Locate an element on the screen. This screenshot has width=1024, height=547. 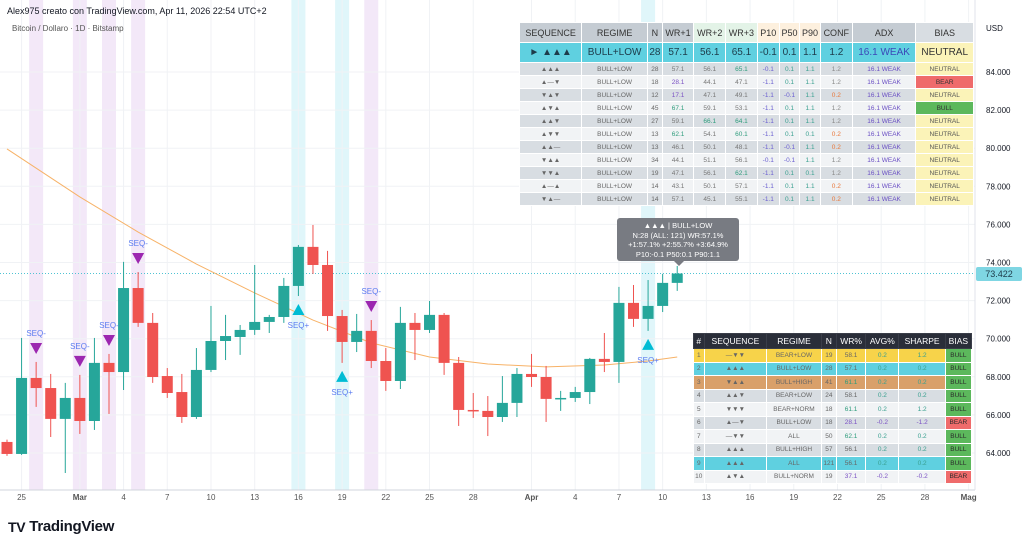
table-cell: ▼▼▲ is located at coordinates (550, 173).